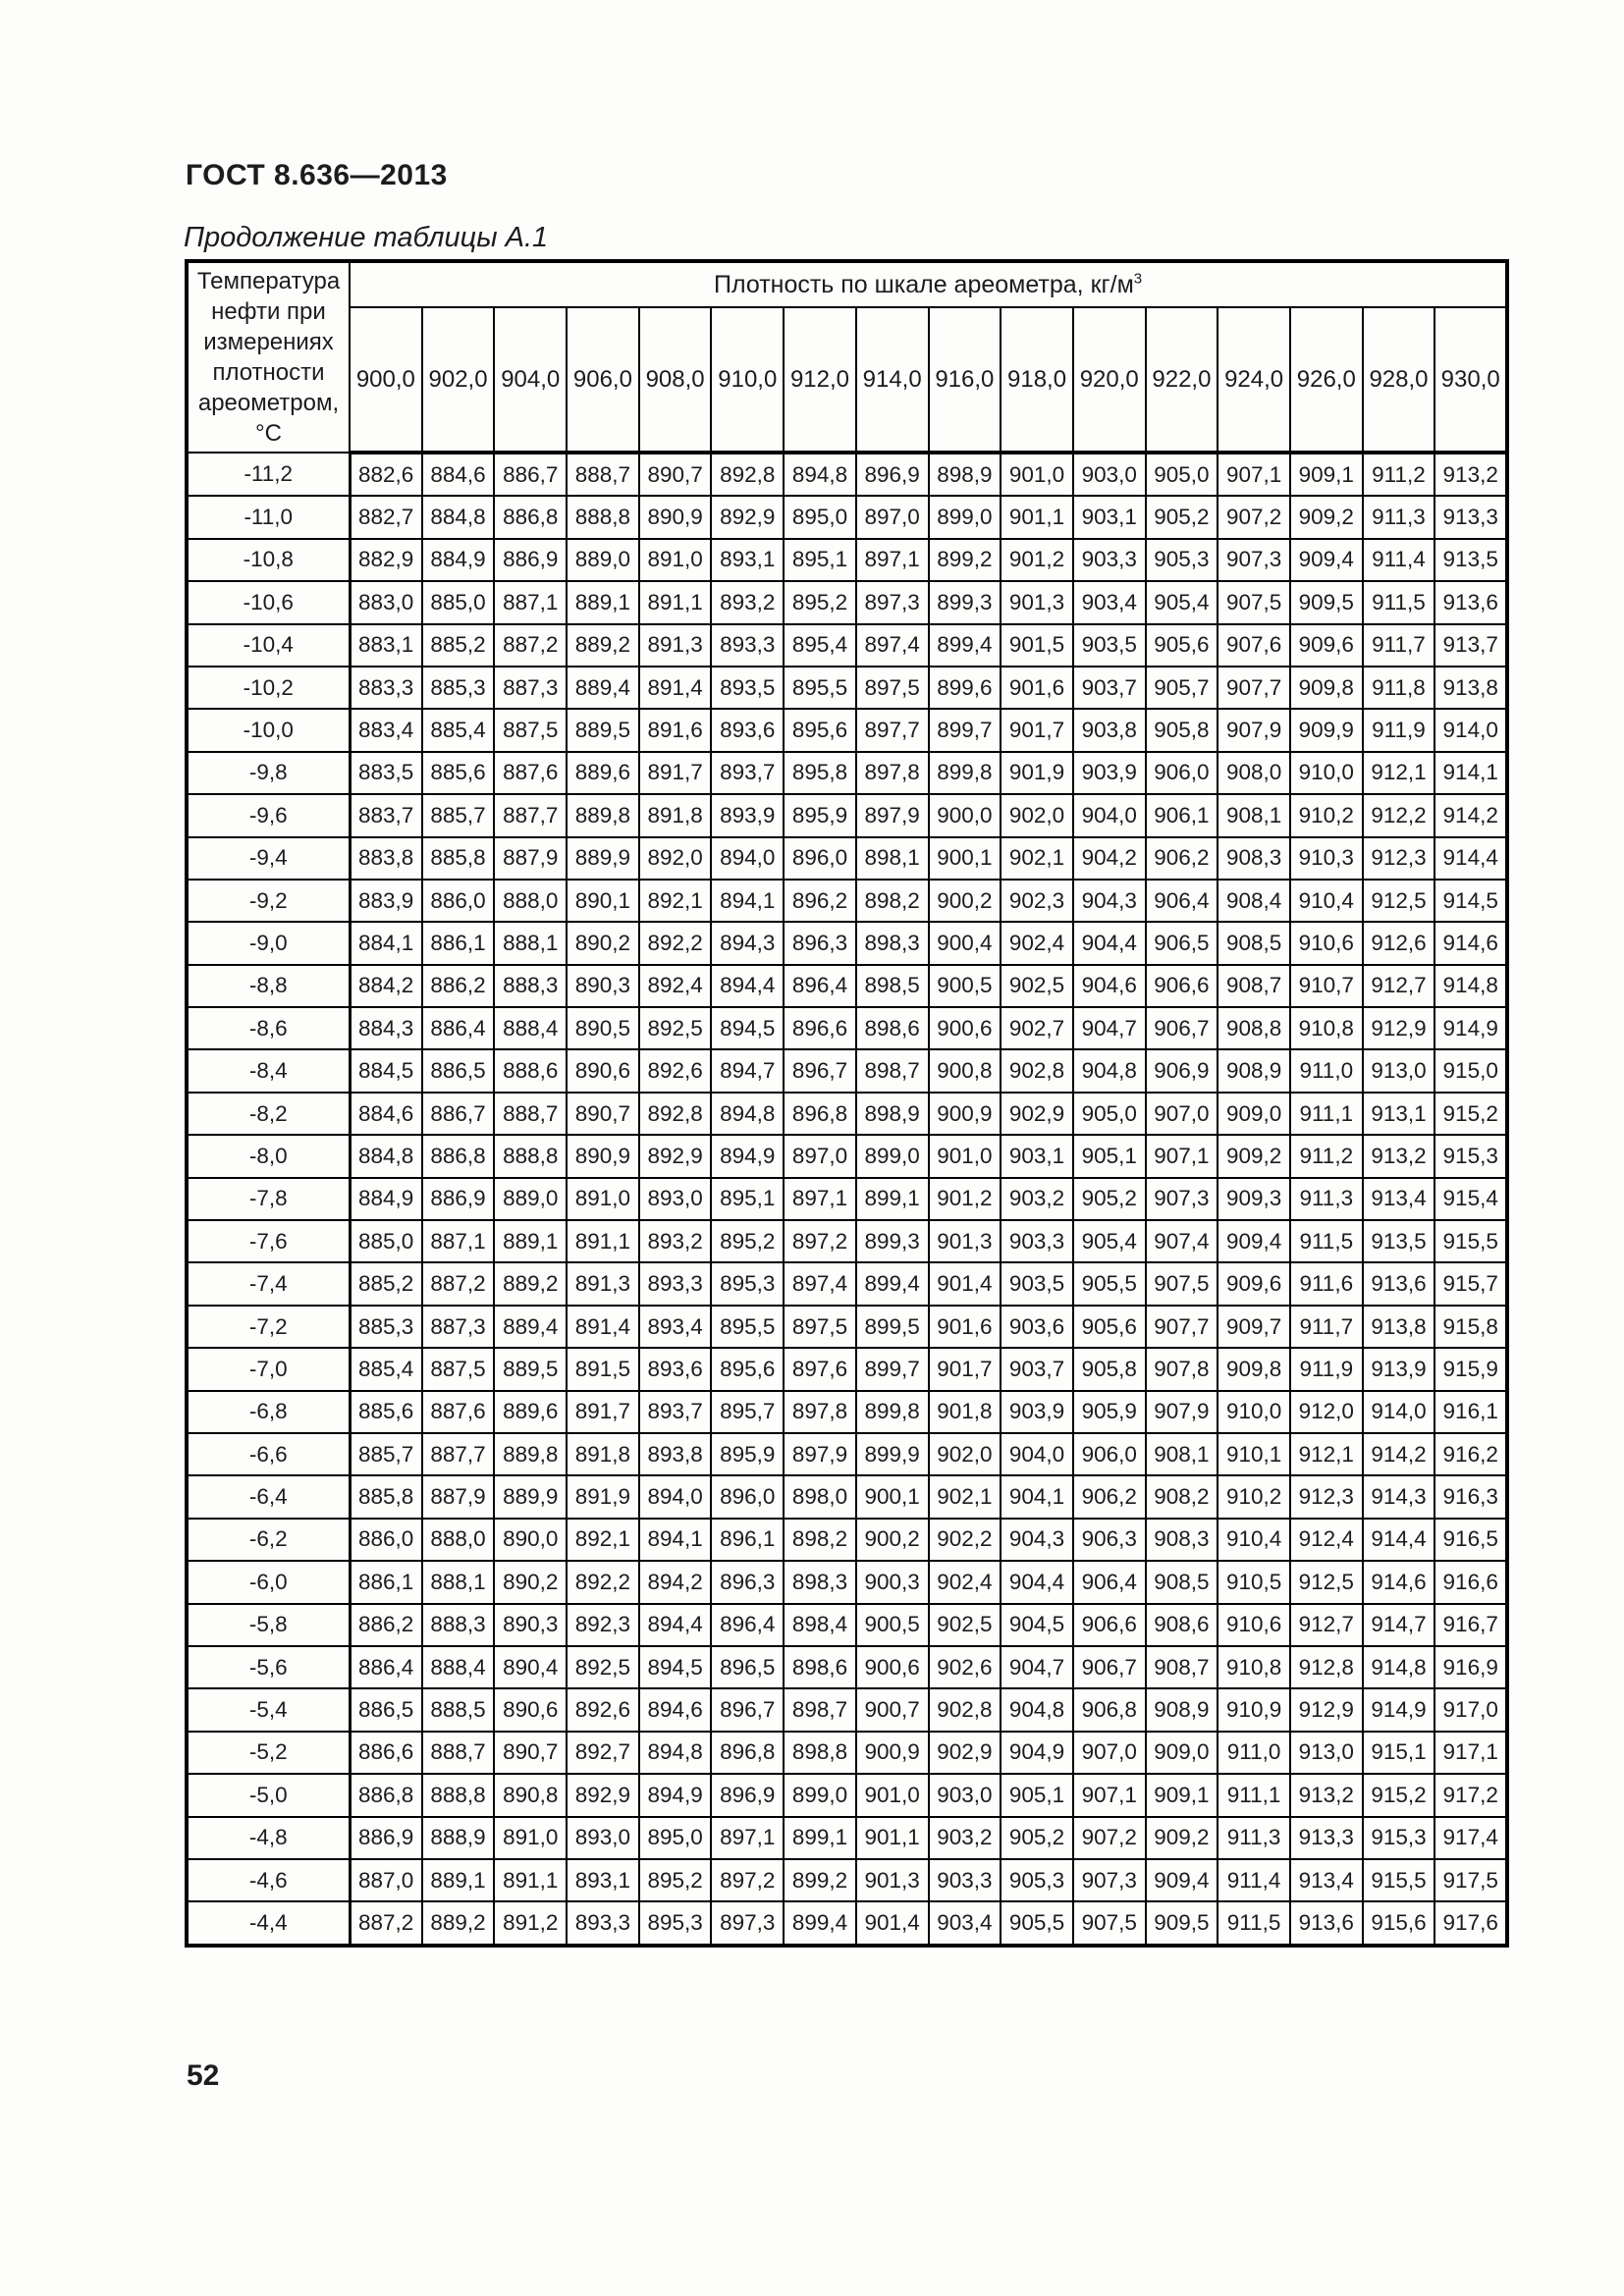 The height and width of the screenshot is (2296, 1624). What do you see at coordinates (458, 1710) in the screenshot?
I see `density-cell: 888,5` at bounding box center [458, 1710].